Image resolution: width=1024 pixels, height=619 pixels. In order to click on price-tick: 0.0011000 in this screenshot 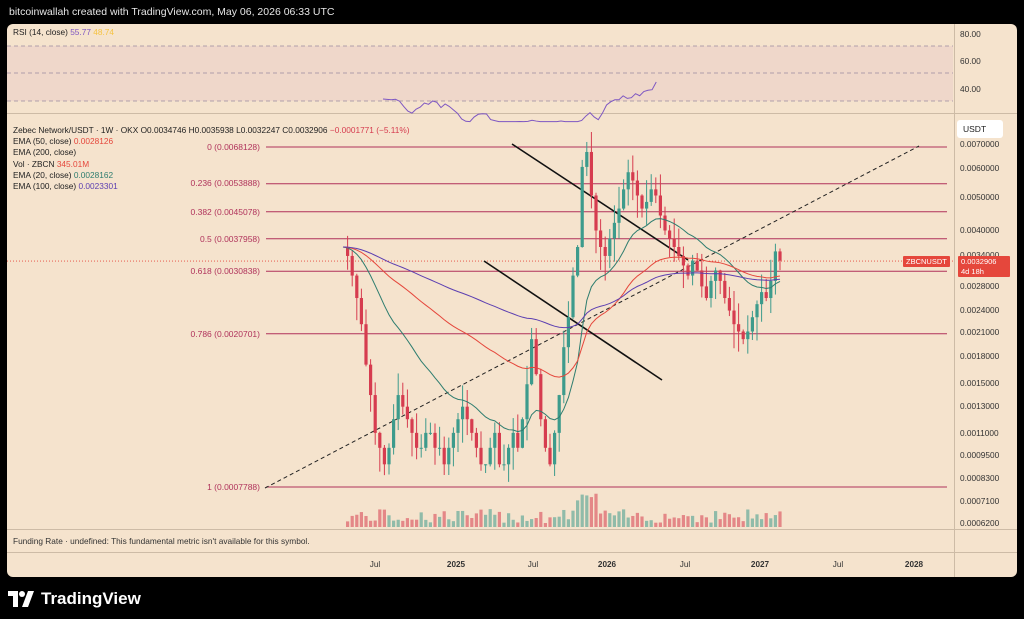, I will do `click(979, 433)`.